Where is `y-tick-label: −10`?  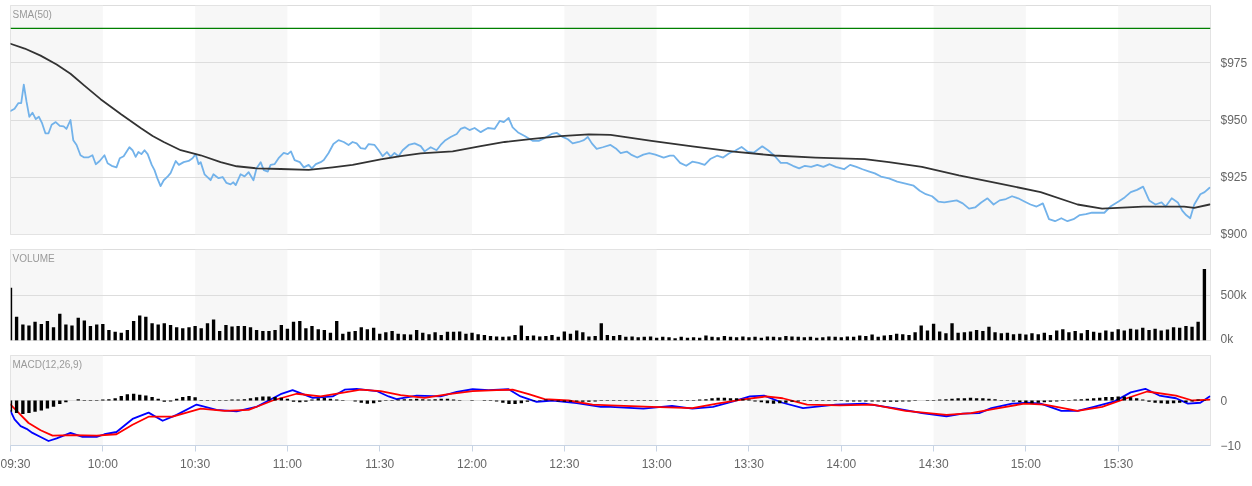
y-tick-label: −10 is located at coordinates (1231, 446).